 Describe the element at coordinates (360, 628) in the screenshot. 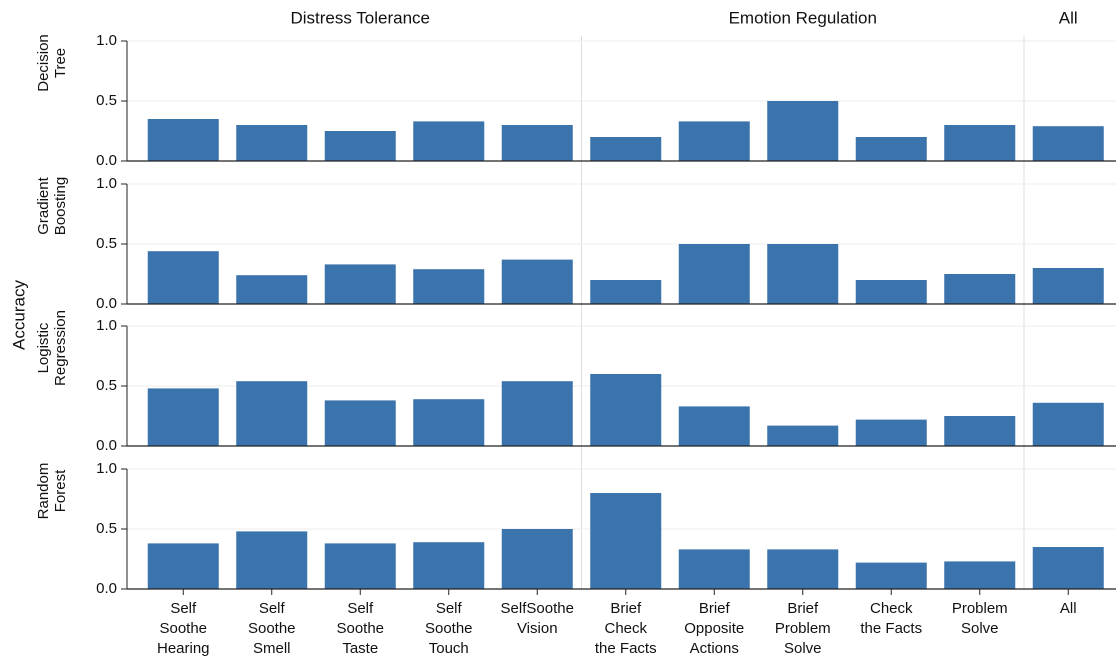

I see `x-tick-label: Self Soothe Taste` at that location.